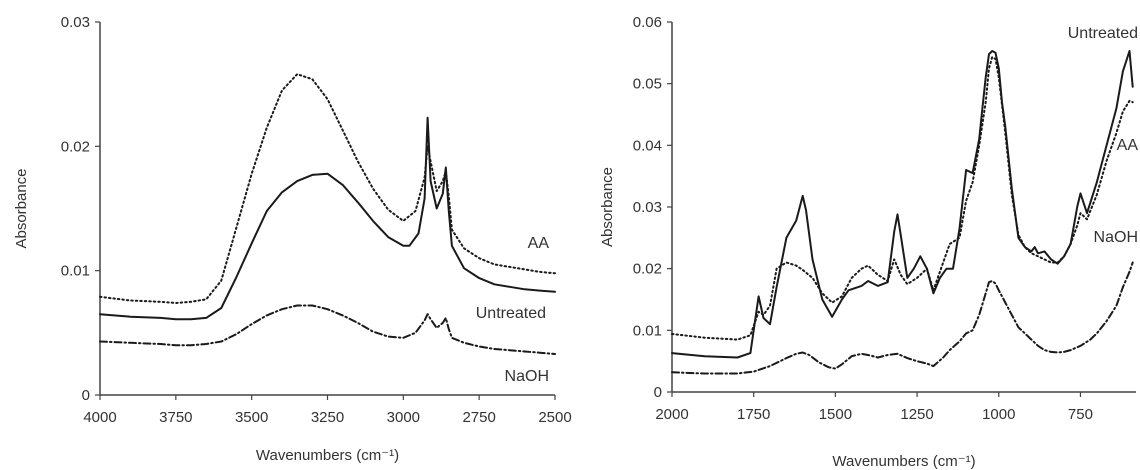  What do you see at coordinates (554, 417) in the screenshot?
I see `x-tick-label: 2500` at bounding box center [554, 417].